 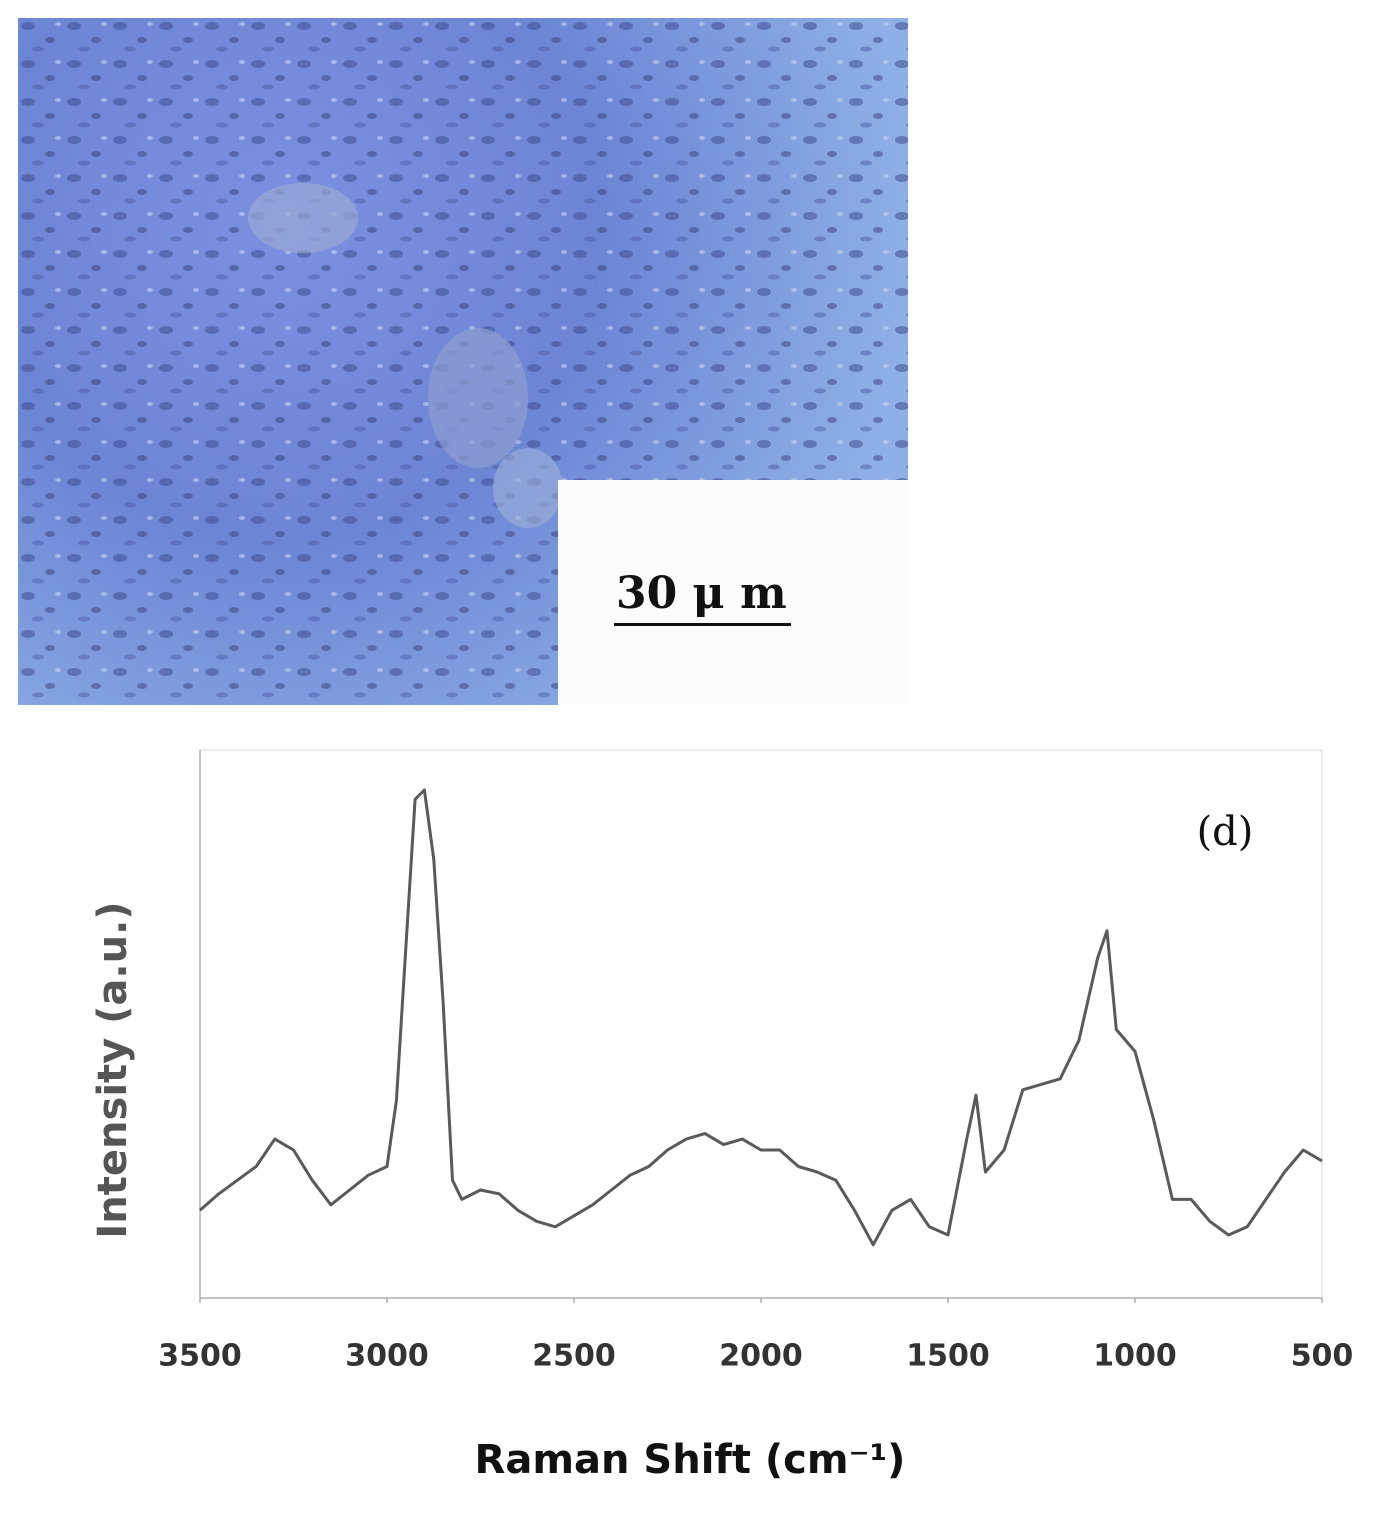 What do you see at coordinates (387, 1356) in the screenshot?
I see `x-tick-label: 3000` at bounding box center [387, 1356].